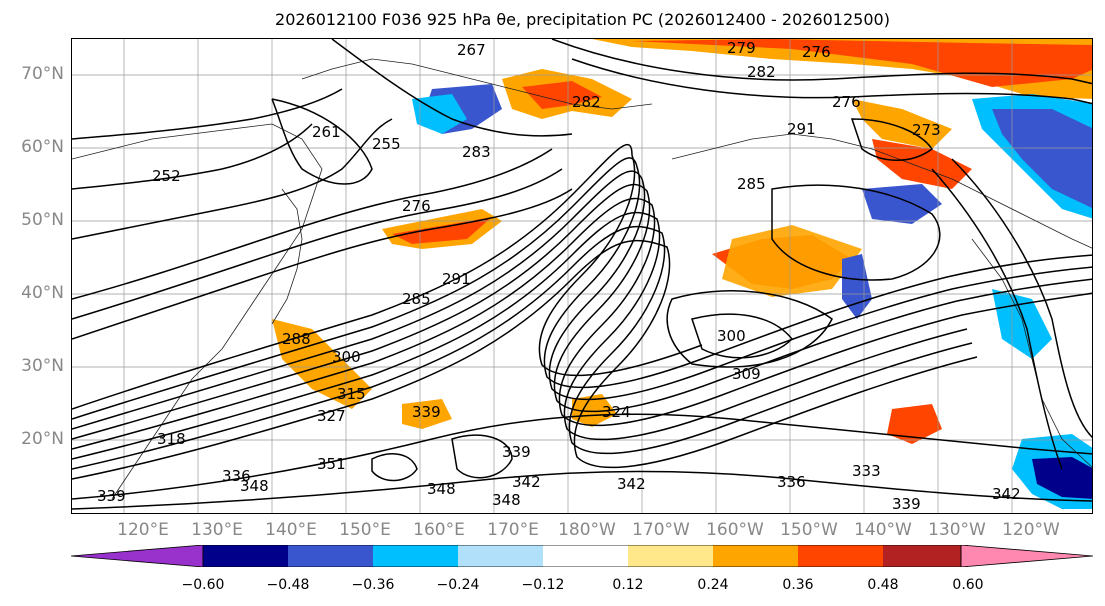  I want to click on contour-label: 288, so click(296, 339).